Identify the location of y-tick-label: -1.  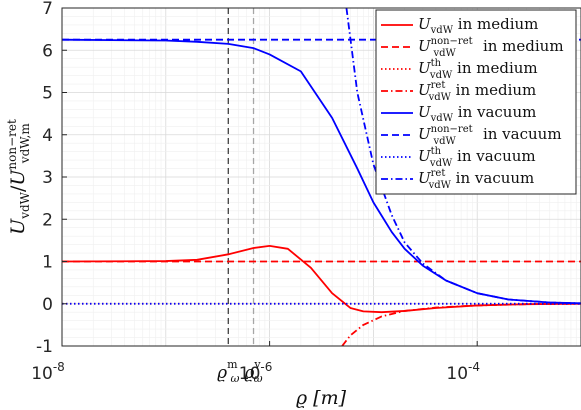
(44, 347).